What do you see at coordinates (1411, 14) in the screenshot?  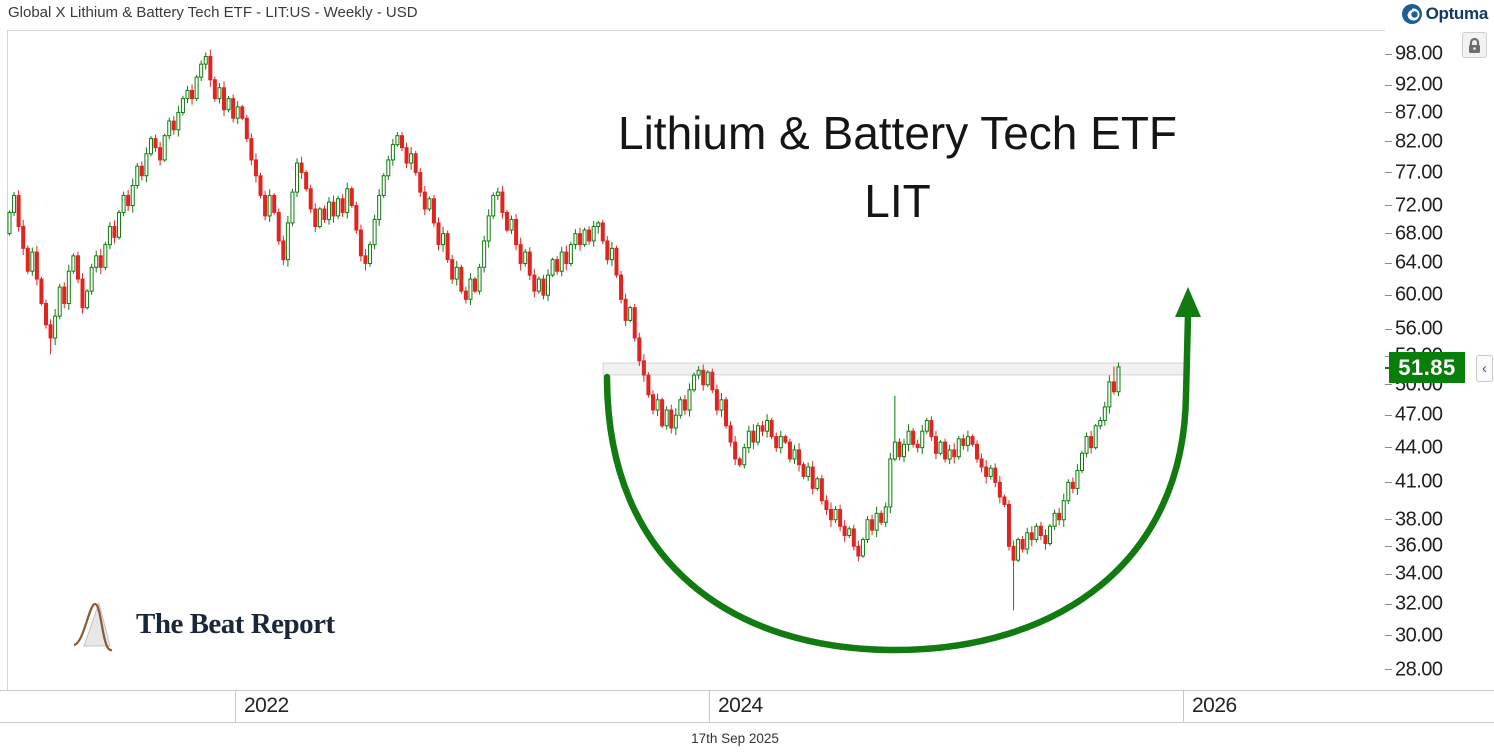 I see `optuma-logo-icon` at bounding box center [1411, 14].